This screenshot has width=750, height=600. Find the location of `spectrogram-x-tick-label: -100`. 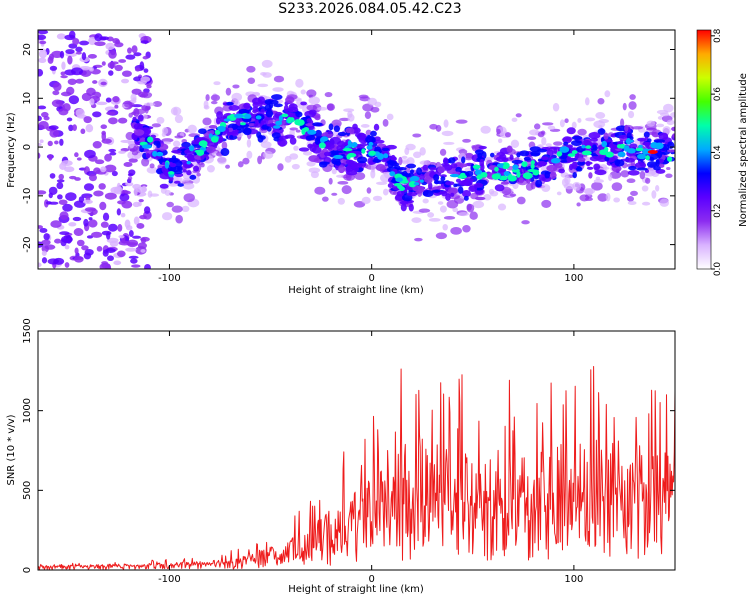

spectrogram-x-tick-label: -100 is located at coordinates (169, 278).